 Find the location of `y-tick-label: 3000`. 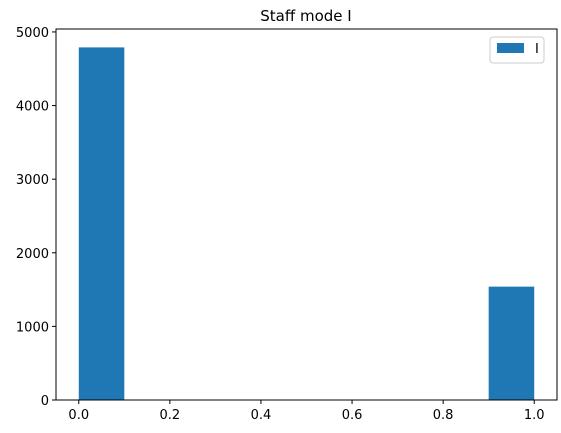

y-tick-label: 3000 is located at coordinates (32, 180).